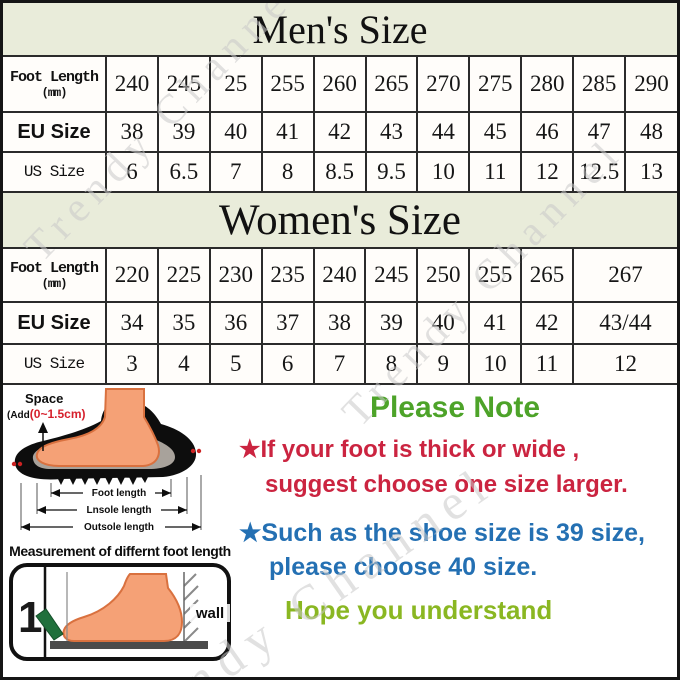 This screenshot has height=680, width=680. I want to click on size-cell: 260, so click(339, 84).